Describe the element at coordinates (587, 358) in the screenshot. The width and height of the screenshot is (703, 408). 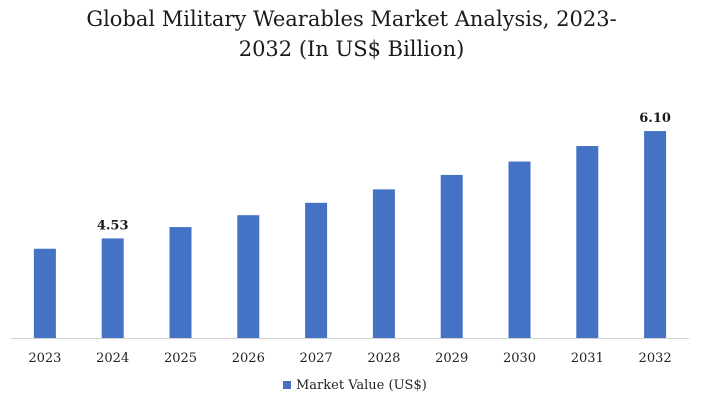
I see `x-tick-label-2031: 2031` at that location.